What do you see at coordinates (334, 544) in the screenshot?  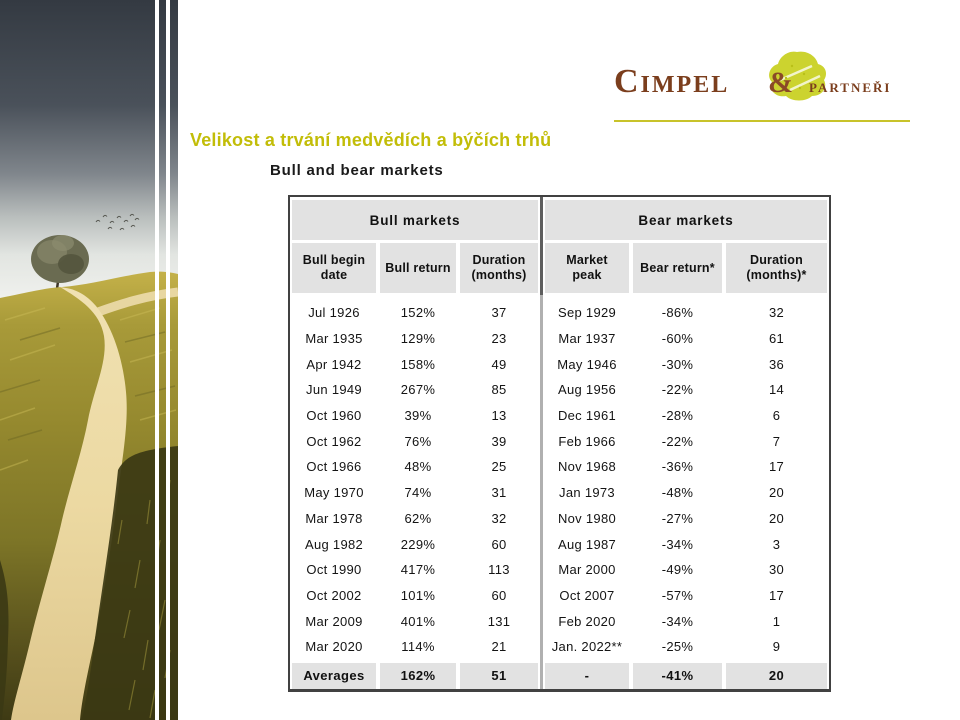 I see `table-cell: Aug 1982` at bounding box center [334, 544].